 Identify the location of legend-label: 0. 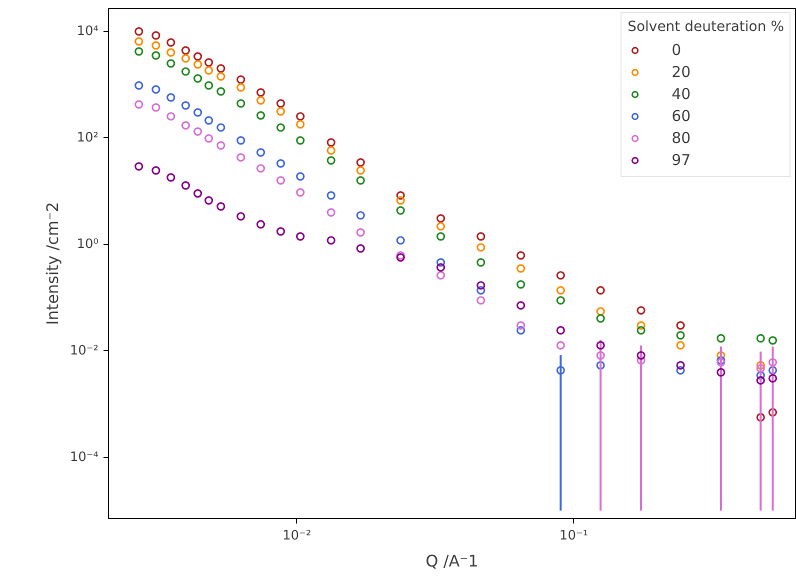
(677, 50).